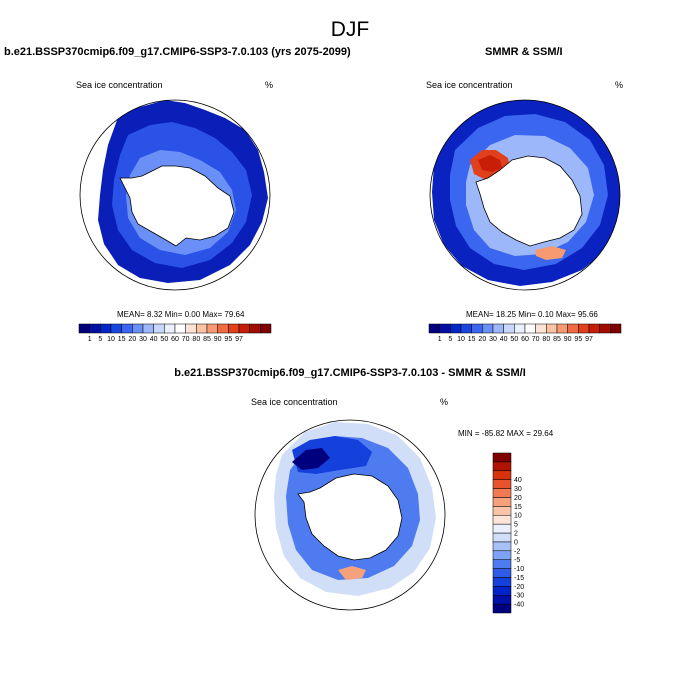  Describe the element at coordinates (482, 339) in the screenshot. I see `panel-2-colorbar-tick-label: 20` at that location.